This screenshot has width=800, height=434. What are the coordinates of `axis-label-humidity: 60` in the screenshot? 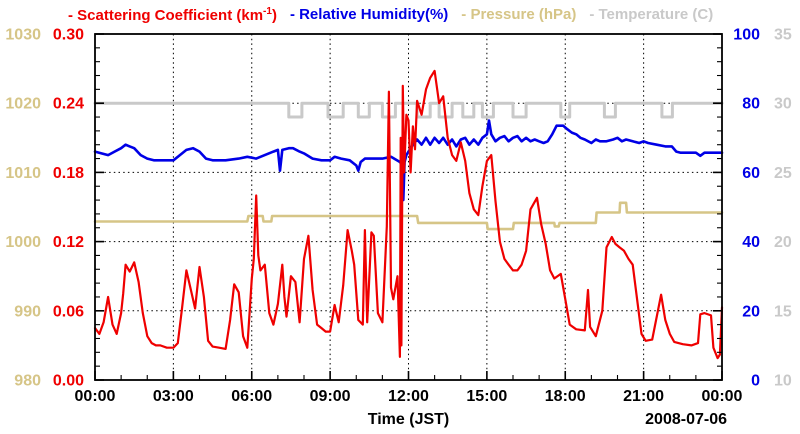 It's located at (751, 173).